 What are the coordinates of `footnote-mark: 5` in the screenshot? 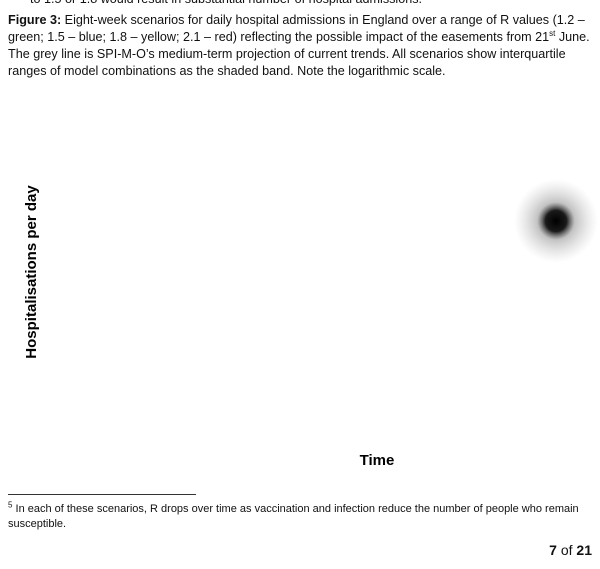 It's located at (10, 505).